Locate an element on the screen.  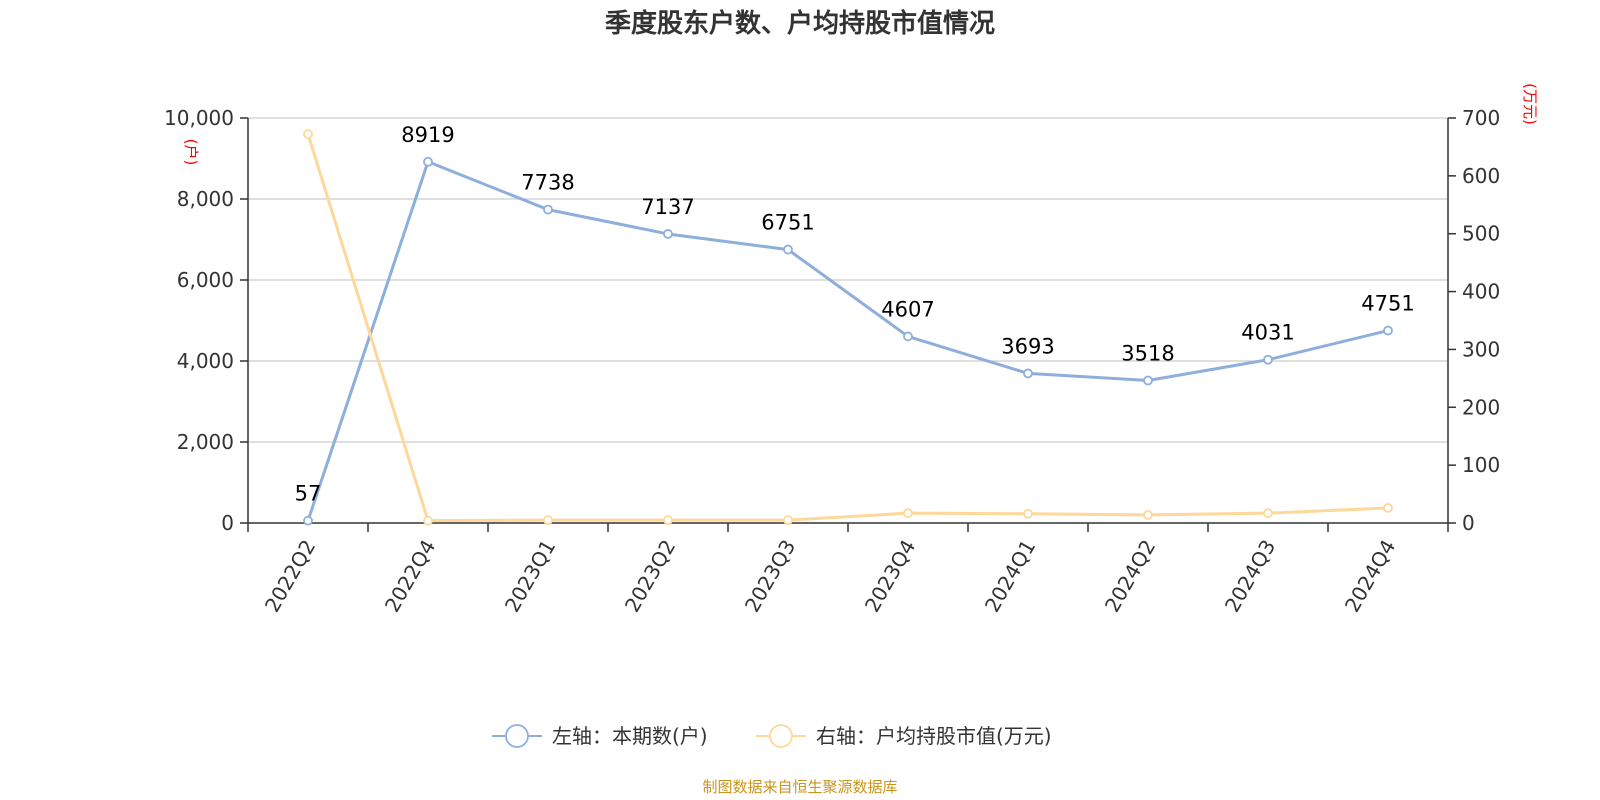
data-label: 7137 is located at coordinates (667, 207).